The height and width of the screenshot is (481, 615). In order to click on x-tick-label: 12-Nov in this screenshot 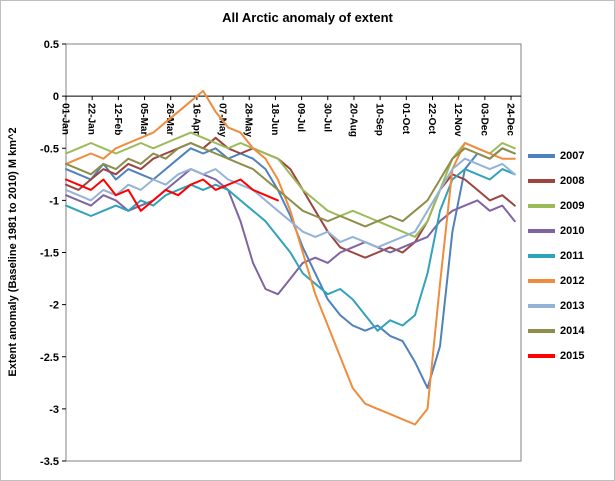, I will do `click(457, 120)`.